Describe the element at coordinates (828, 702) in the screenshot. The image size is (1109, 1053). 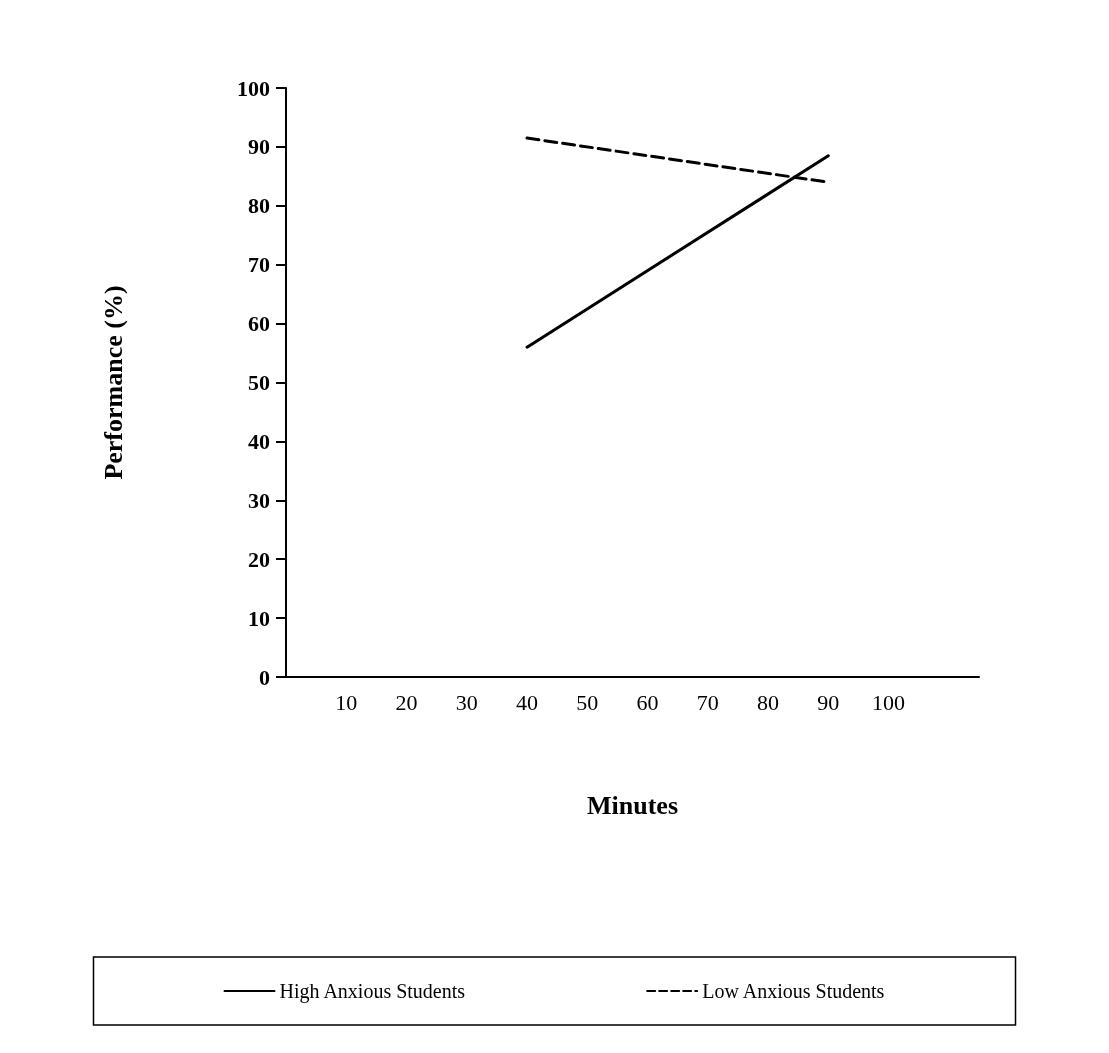
I see `x-tick-label: 90` at that location.